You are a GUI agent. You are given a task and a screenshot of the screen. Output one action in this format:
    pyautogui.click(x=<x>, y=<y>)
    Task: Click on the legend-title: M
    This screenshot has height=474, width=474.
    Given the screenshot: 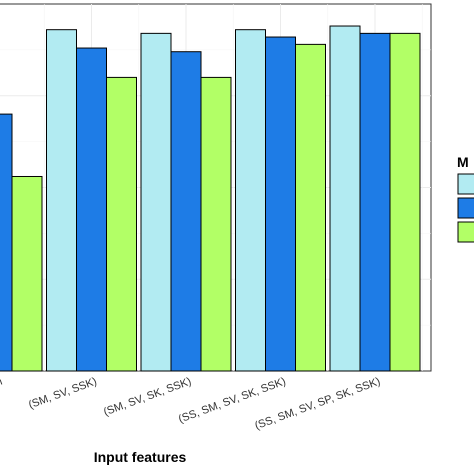 What is the action you would take?
    pyautogui.click(x=463, y=162)
    